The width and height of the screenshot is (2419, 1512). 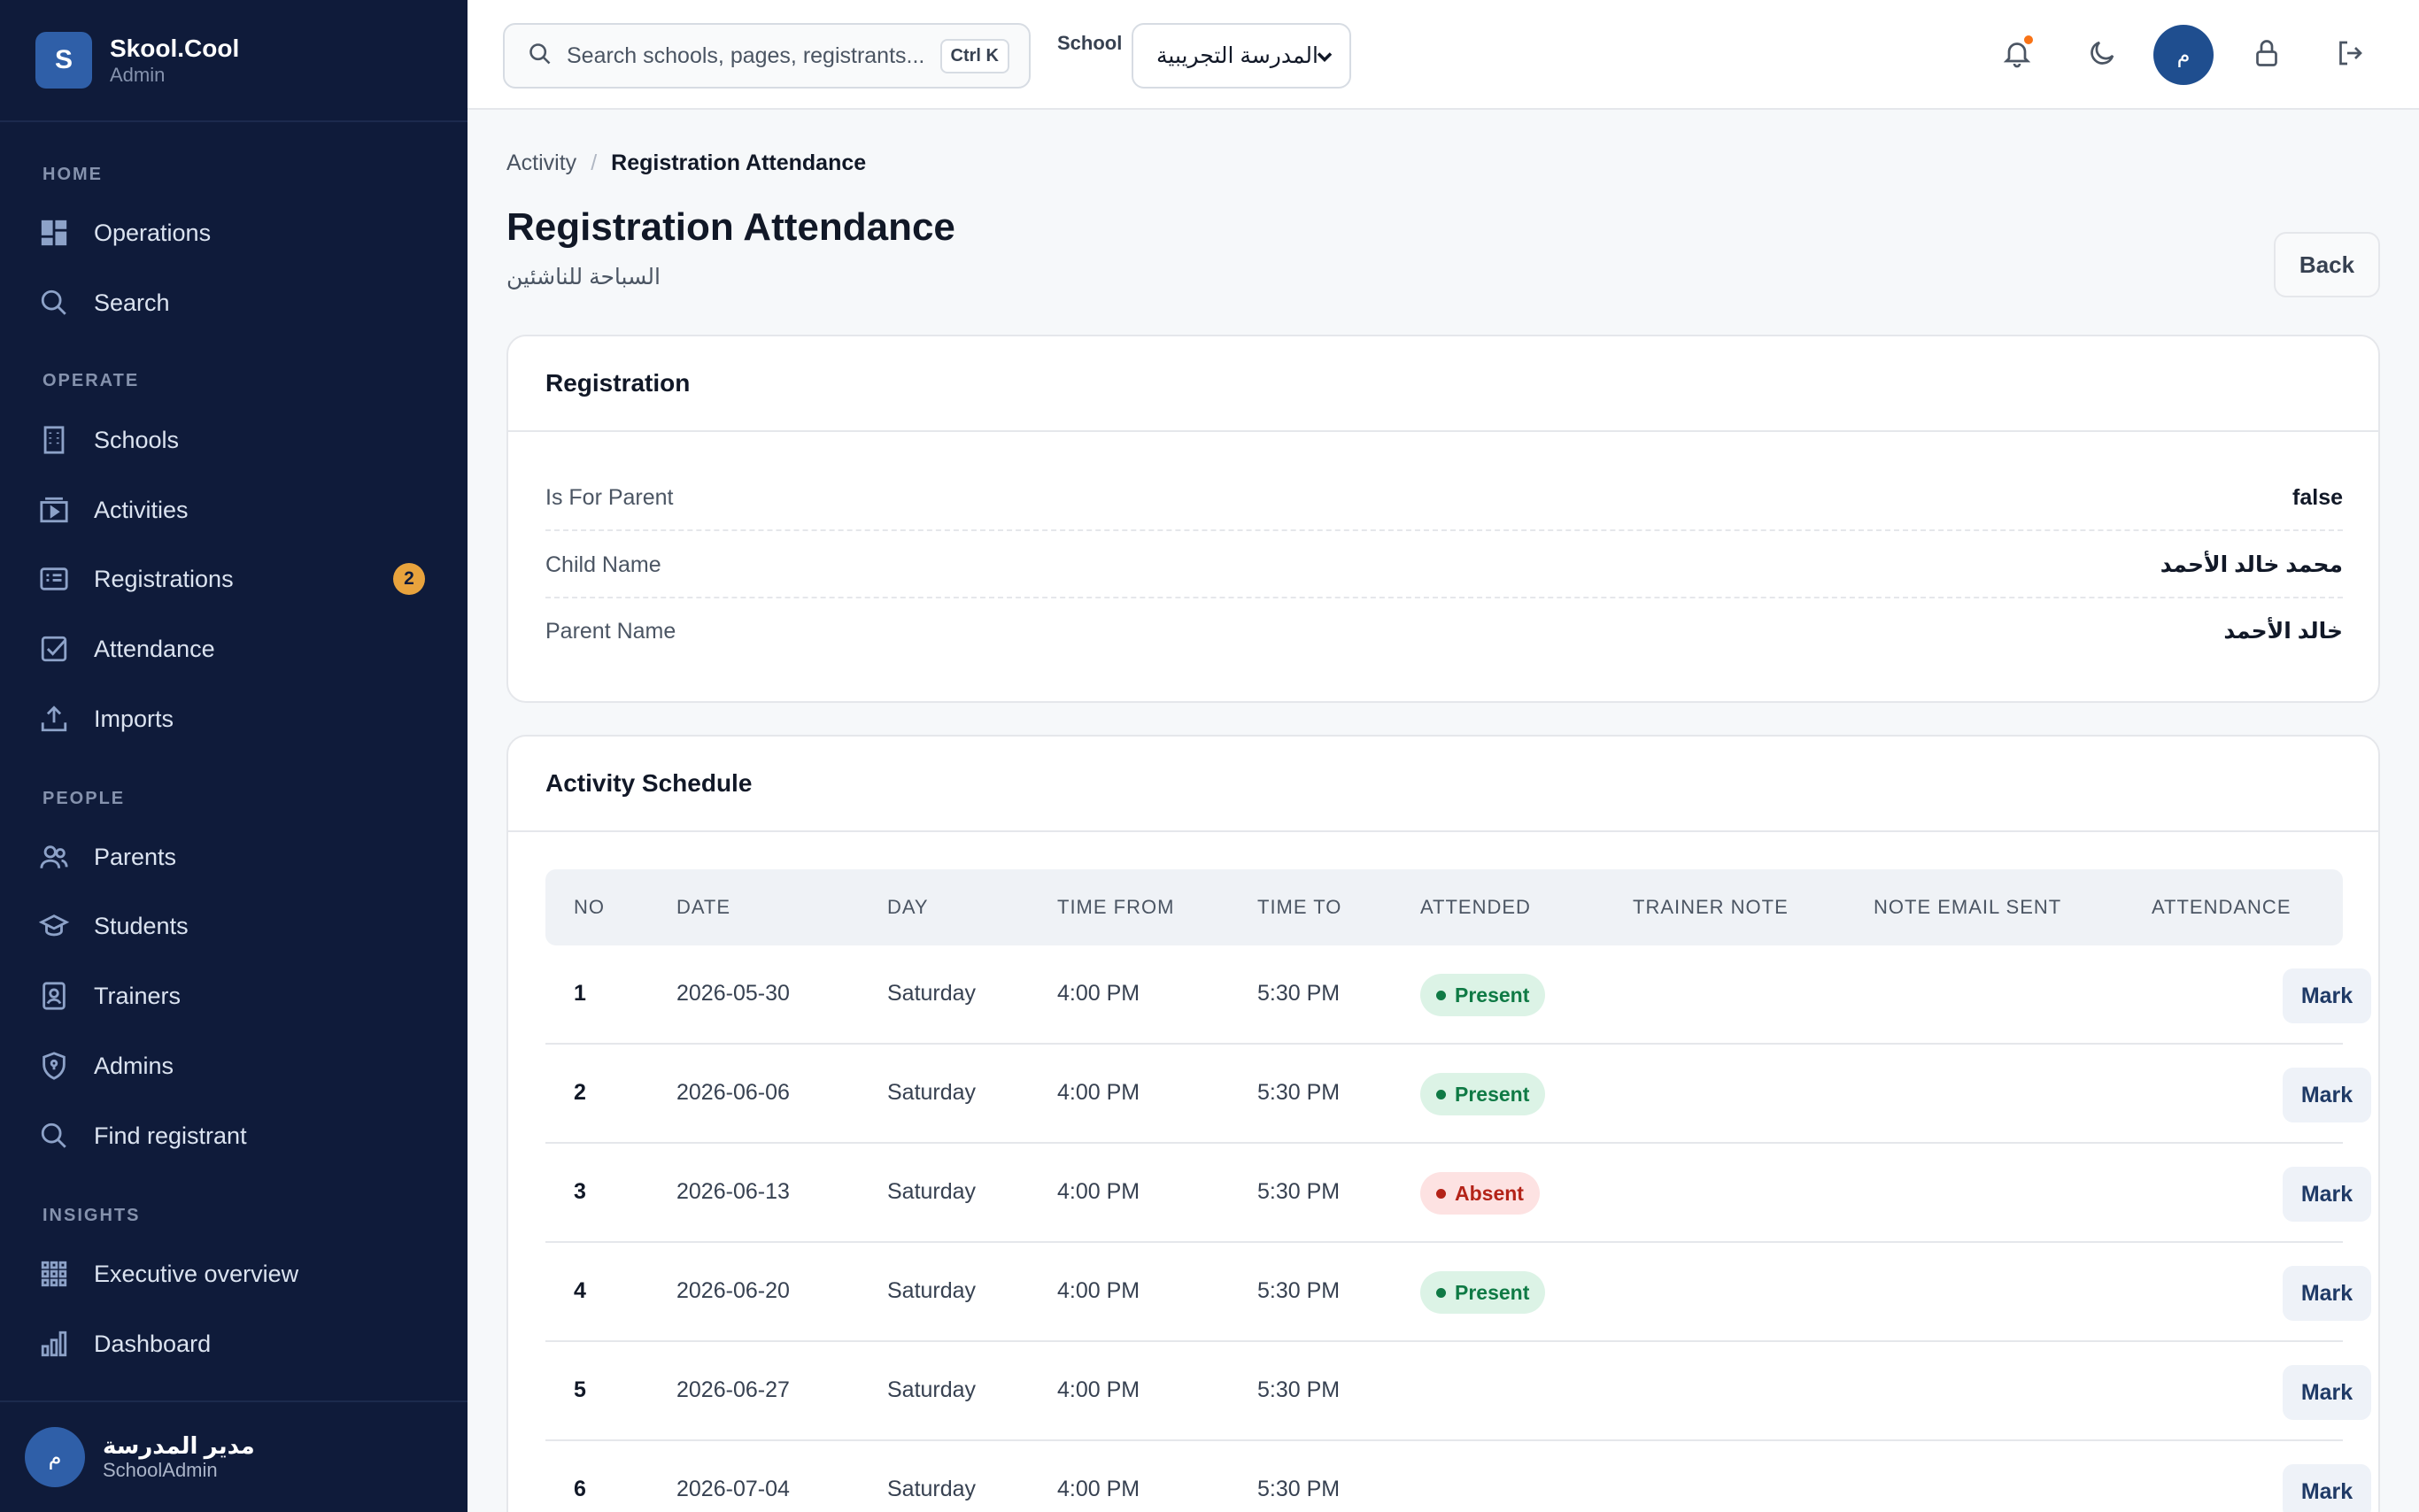 I want to click on cell-no: 3, so click(x=580, y=1191).